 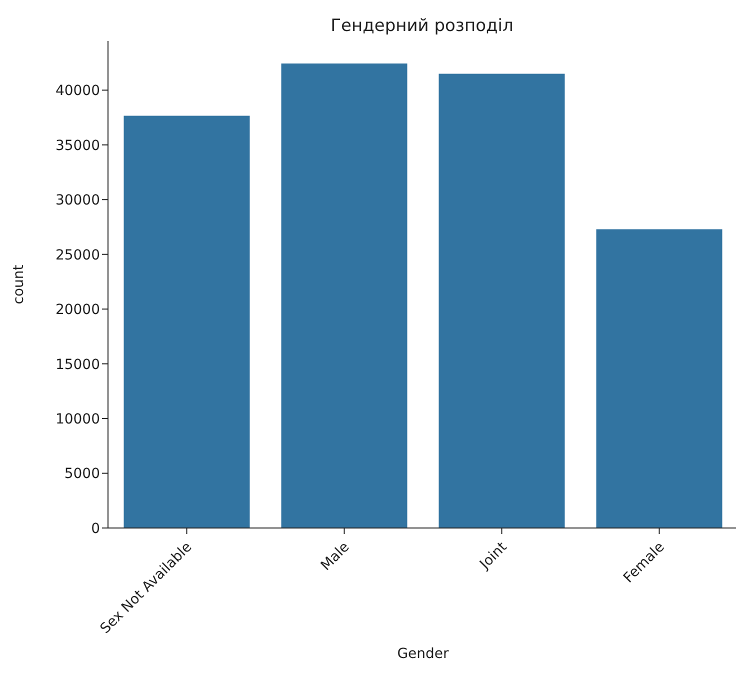 I want to click on y-tick-label: 5000, so click(x=82, y=474).